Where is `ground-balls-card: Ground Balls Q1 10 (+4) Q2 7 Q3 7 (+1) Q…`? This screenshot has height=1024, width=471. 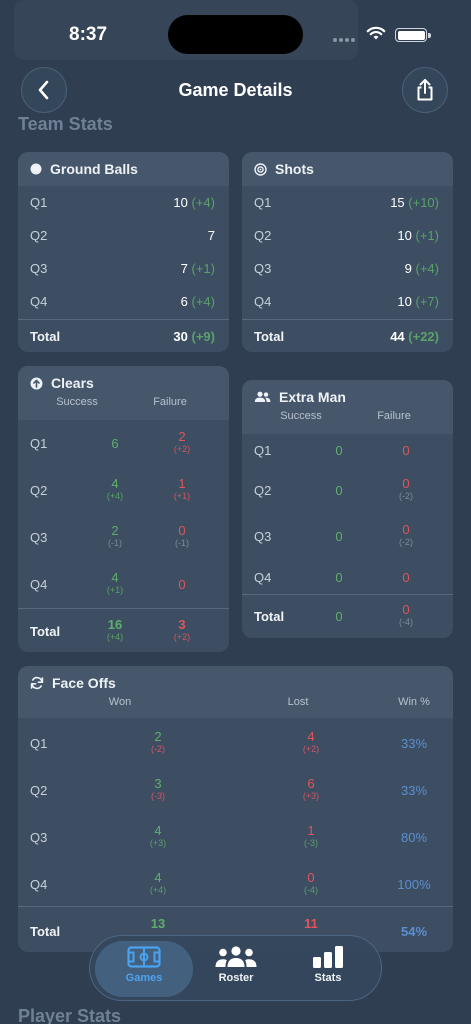 ground-balls-card: Ground Balls Q1 10 (+4) Q2 7 Q3 7 (+1) Q… is located at coordinates (123, 252).